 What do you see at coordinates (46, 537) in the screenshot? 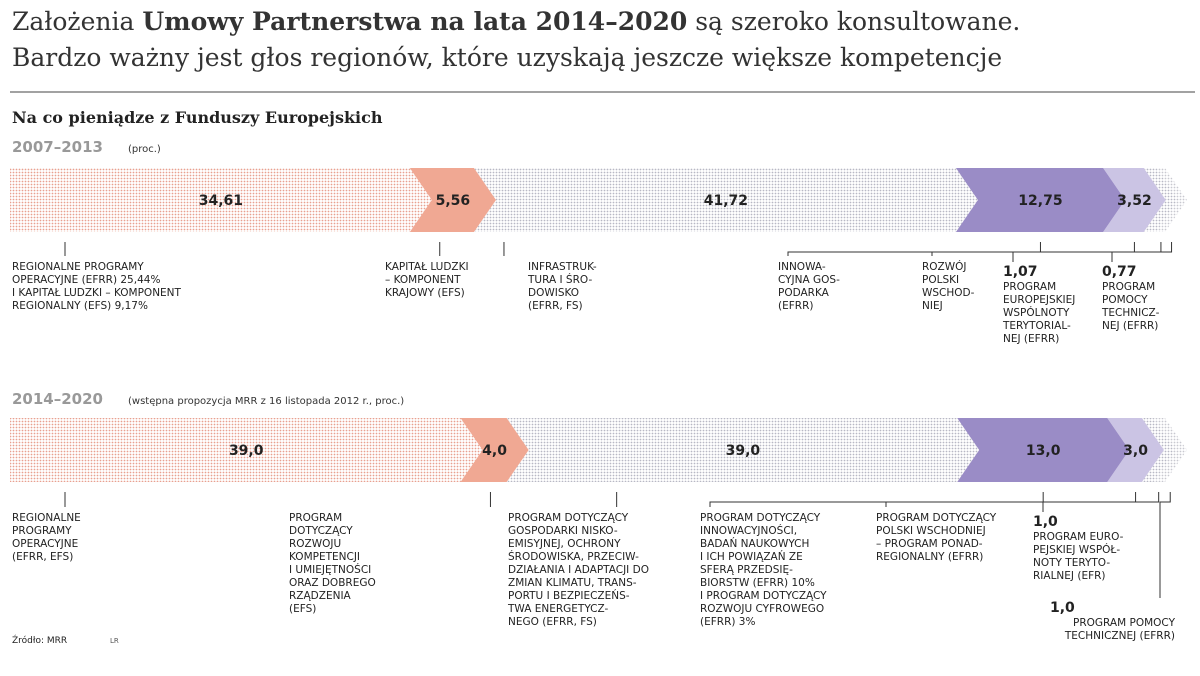
I see `category-label: REGIONALNE PROGRAMY OPERACYJNE (EFRR, EFS)` at bounding box center [46, 537].